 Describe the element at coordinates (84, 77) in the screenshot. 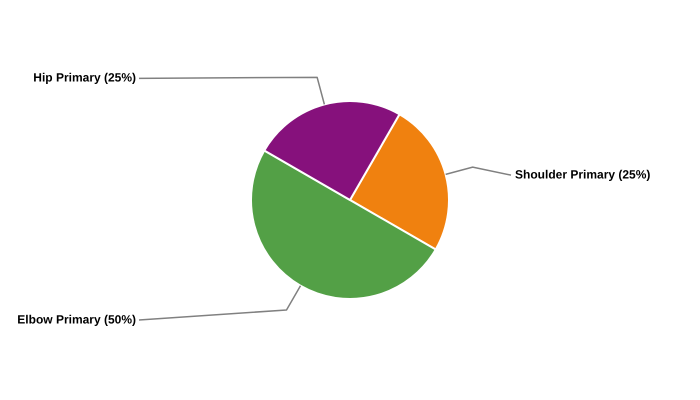

I see `slice-label: Hip Primary (25%)` at that location.